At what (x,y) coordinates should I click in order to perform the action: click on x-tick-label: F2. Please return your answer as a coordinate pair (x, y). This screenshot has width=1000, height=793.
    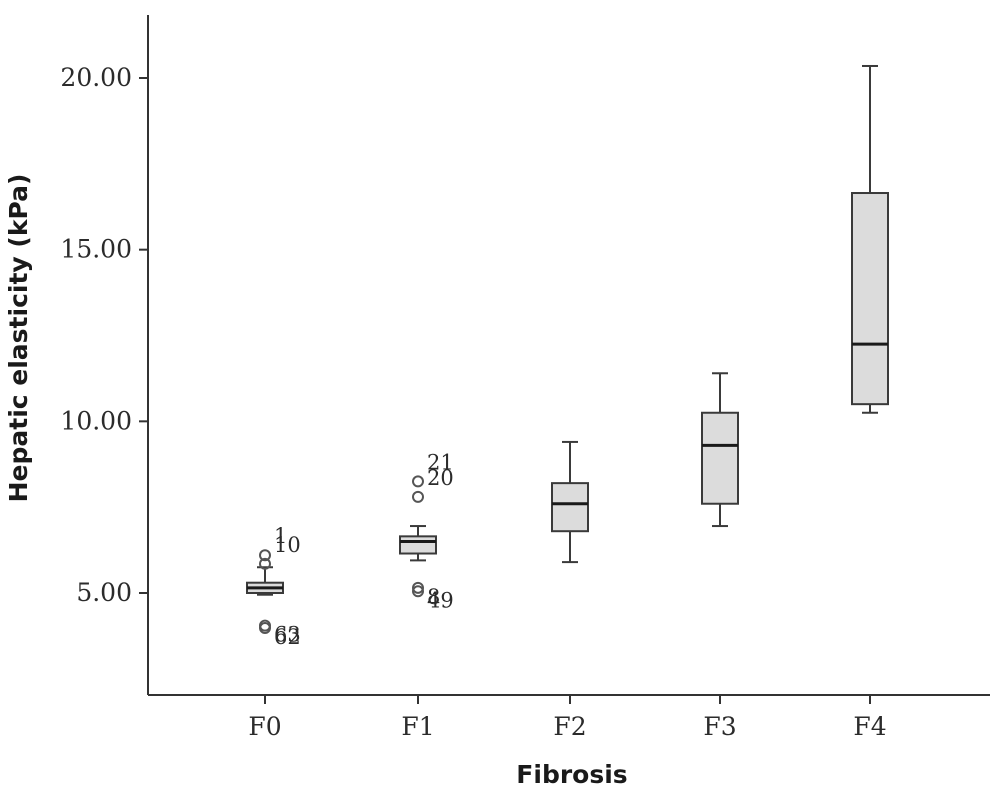
    Looking at the image, I should click on (569, 726).